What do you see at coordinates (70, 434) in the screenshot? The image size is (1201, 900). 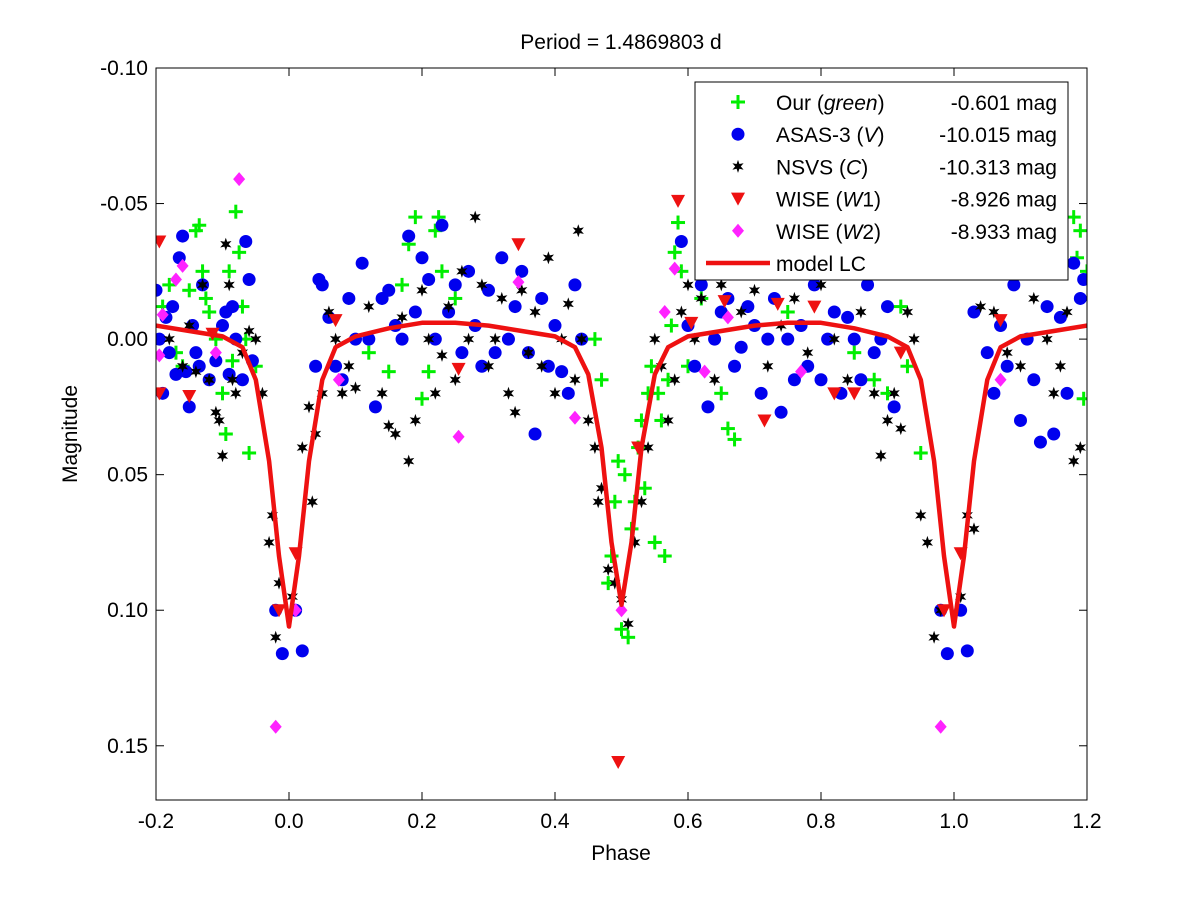 I see `y-axis-label: Magnitude` at bounding box center [70, 434].